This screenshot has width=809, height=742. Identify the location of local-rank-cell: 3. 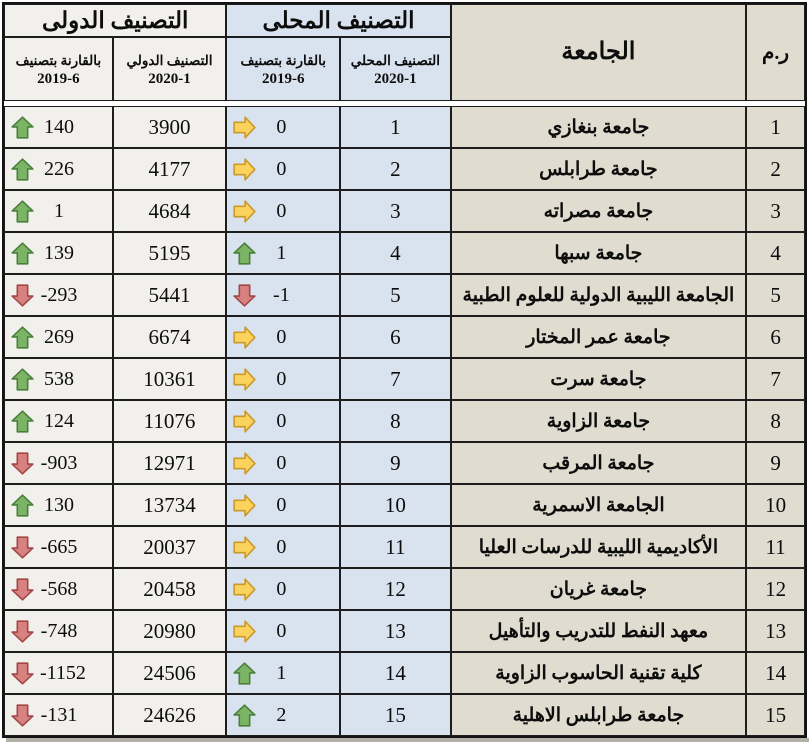
(395, 211).